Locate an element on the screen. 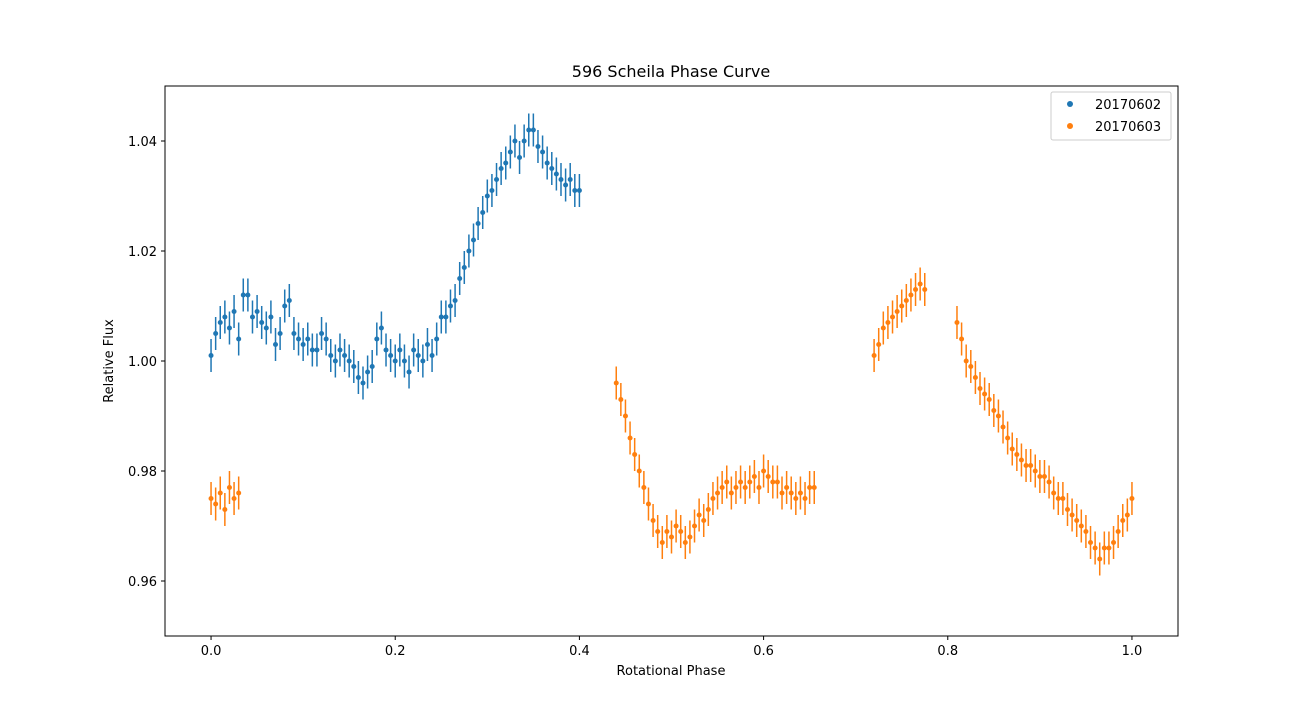  legend: 20170602 20170603 is located at coordinates (1111, 116).